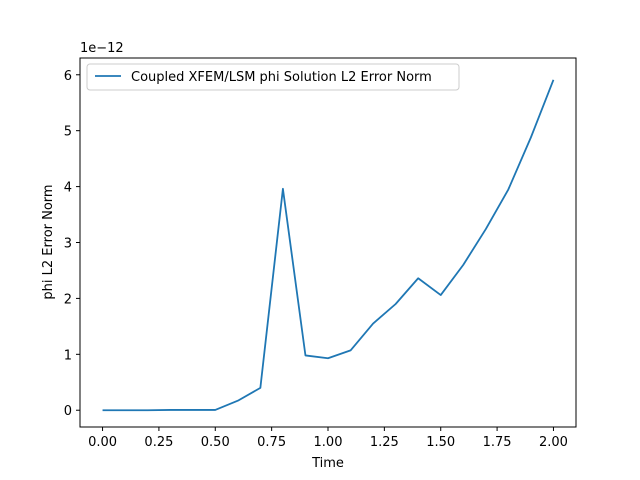 The width and height of the screenshot is (640, 480). I want to click on x-axis-label: Time, so click(327, 463).